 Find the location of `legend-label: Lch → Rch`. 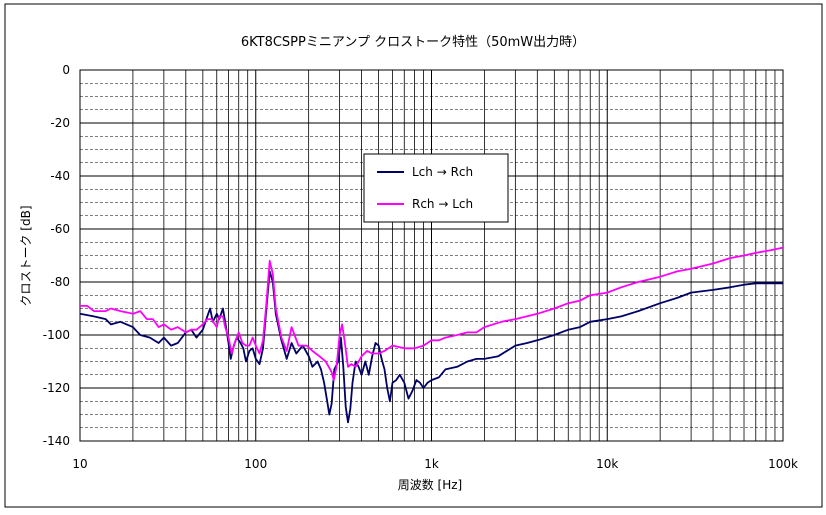

legend-label: Lch → Rch is located at coordinates (442, 172).